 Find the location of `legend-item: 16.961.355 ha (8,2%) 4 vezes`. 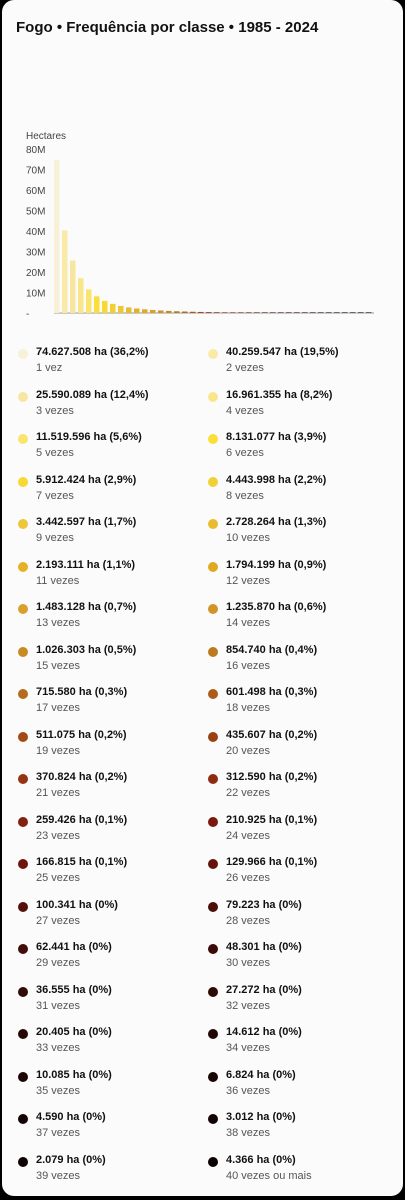

legend-item: 16.961.355 ha (8,2%) 4 vezes is located at coordinates (303, 407).